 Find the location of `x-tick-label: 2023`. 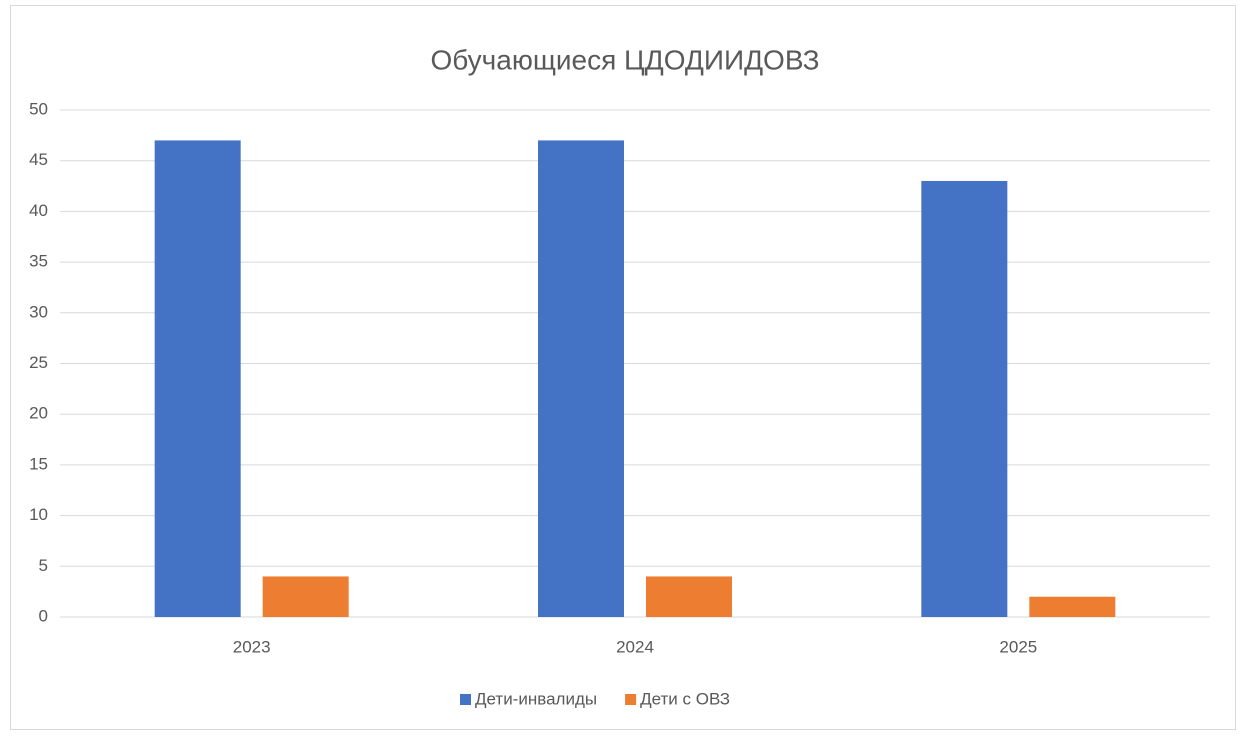

x-tick-label: 2023 is located at coordinates (252, 646).